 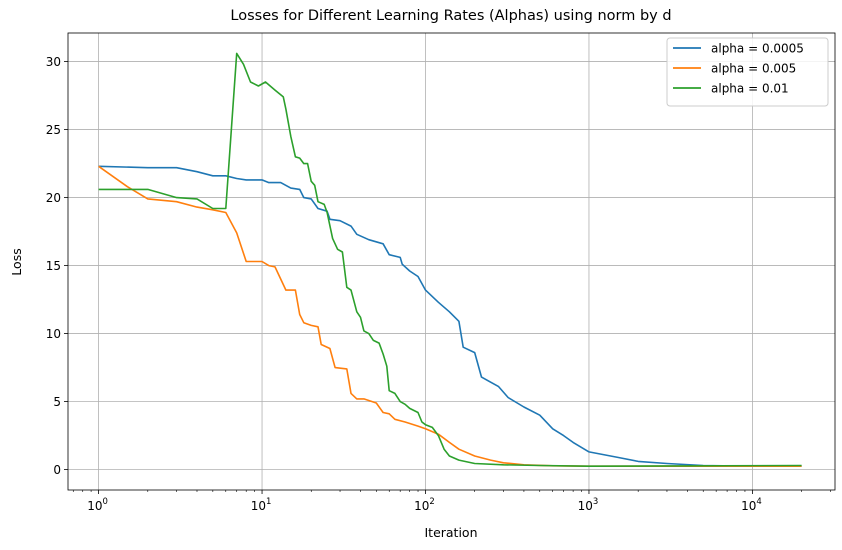 I want to click on x-tick-label: 10¹, so click(x=261, y=505).